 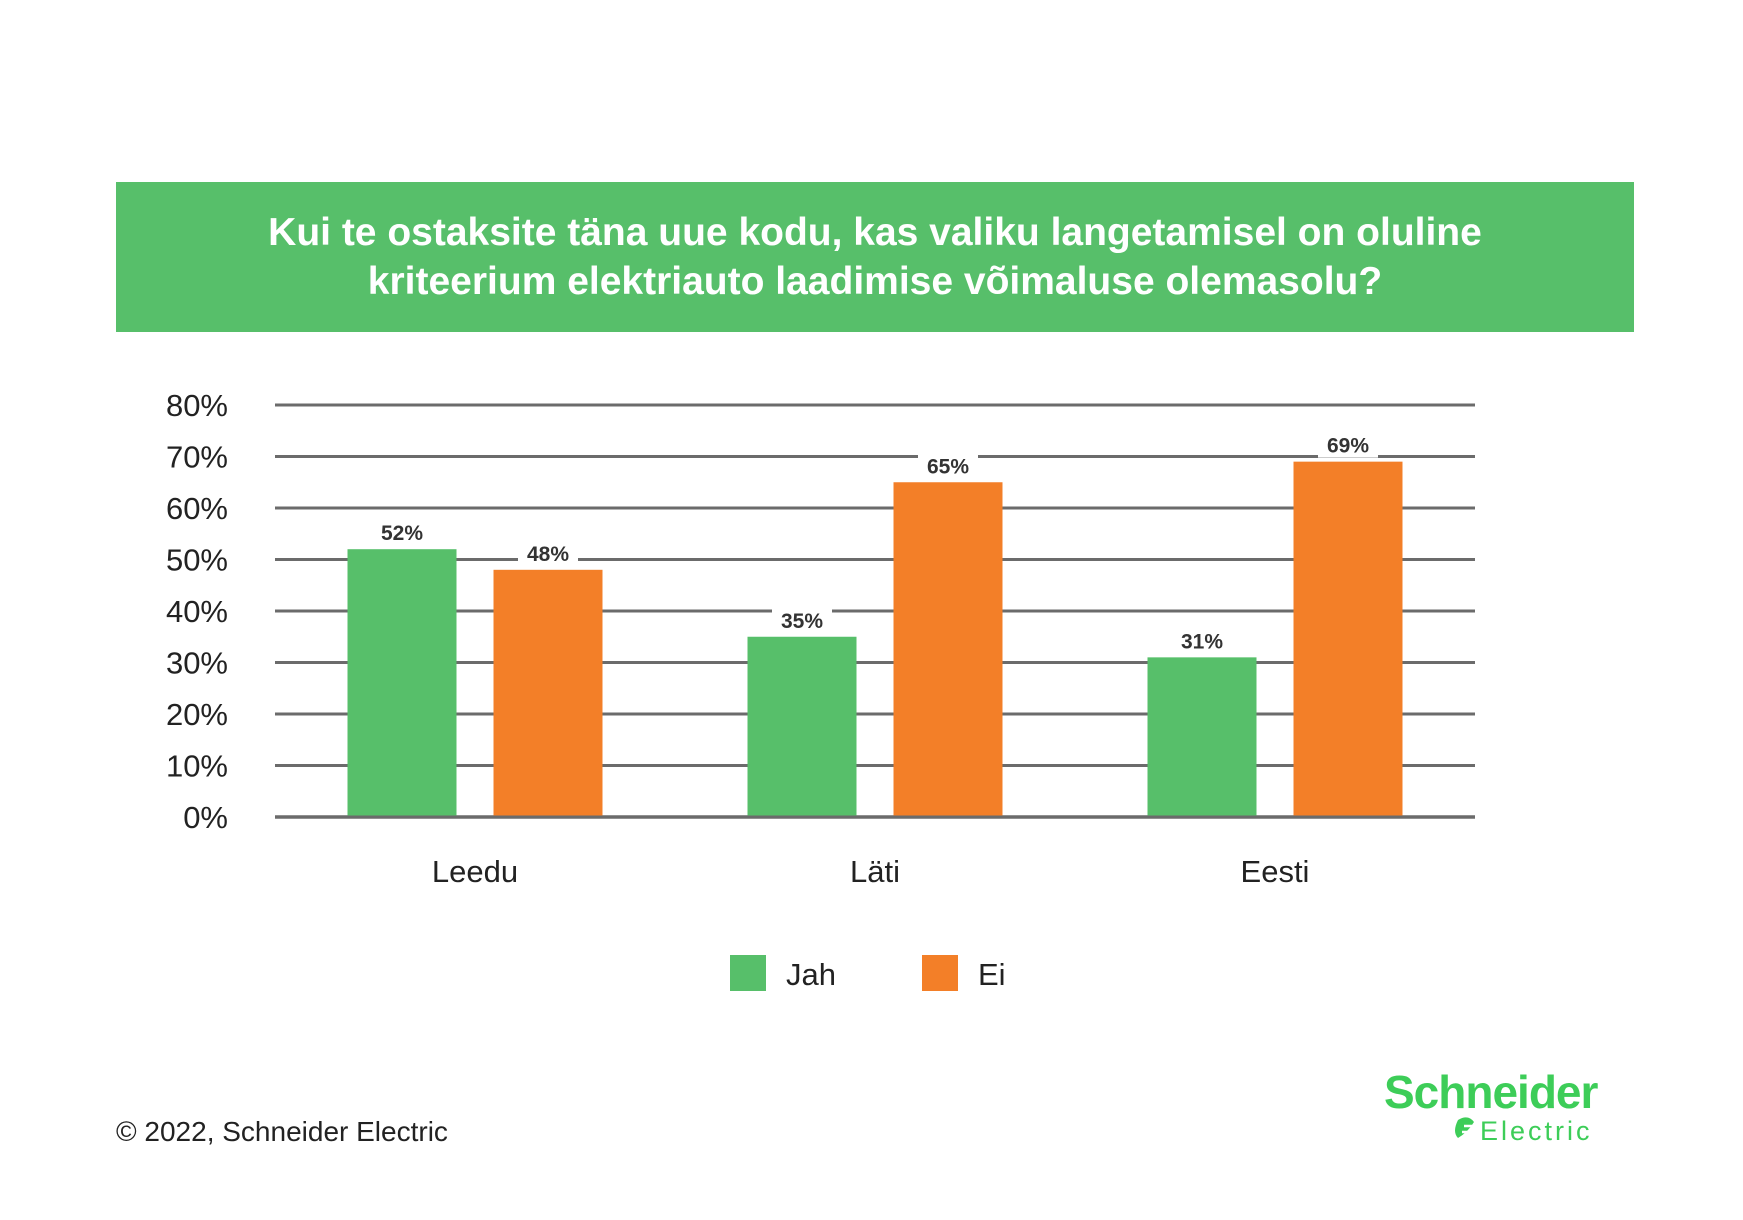 What do you see at coordinates (197, 766) in the screenshot?
I see `y-tick-label: 10%` at bounding box center [197, 766].